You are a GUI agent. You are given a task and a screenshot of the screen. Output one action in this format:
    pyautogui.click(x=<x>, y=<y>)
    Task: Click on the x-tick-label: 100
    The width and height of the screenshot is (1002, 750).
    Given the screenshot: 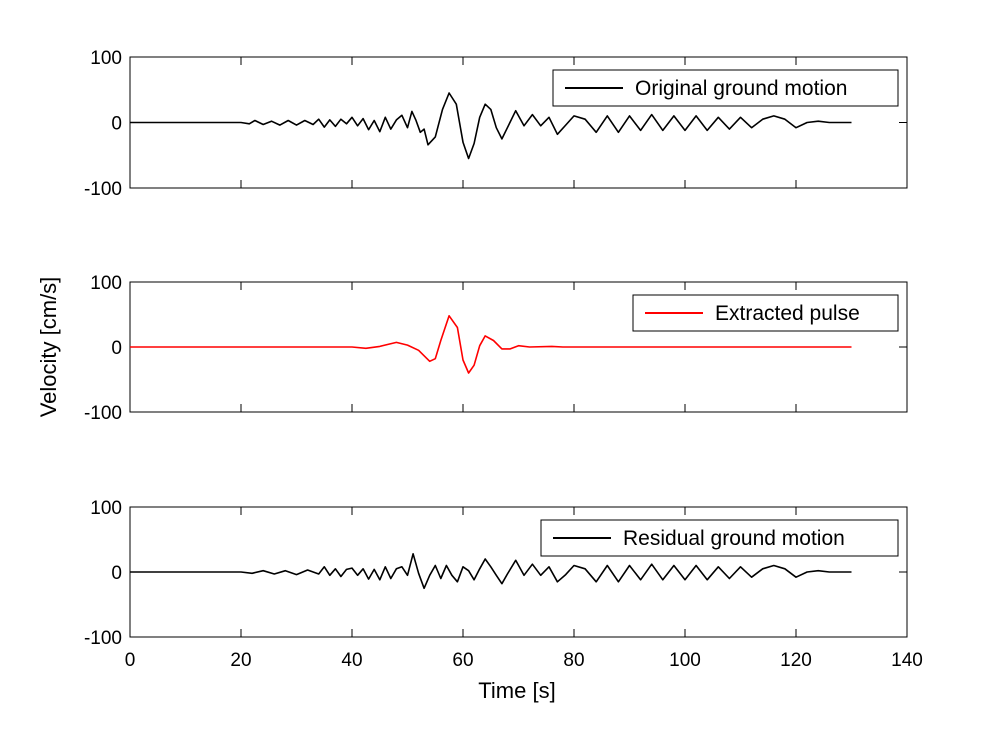 What is the action you would take?
    pyautogui.click(x=685, y=660)
    